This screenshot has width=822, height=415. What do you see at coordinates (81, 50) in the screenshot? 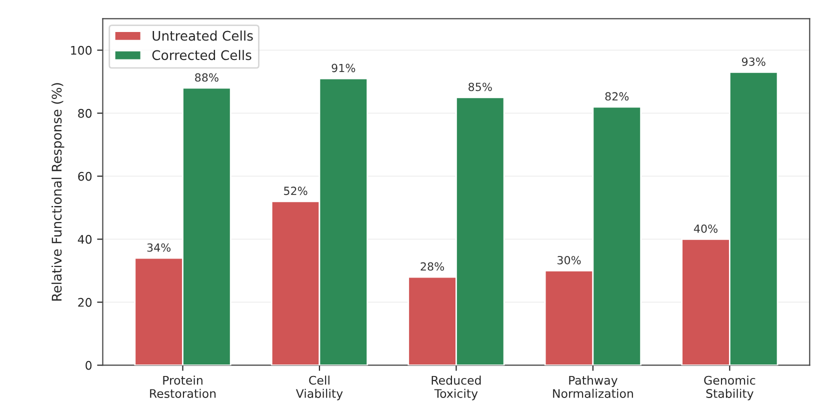
I see `y-tick-label: 100` at bounding box center [81, 50].